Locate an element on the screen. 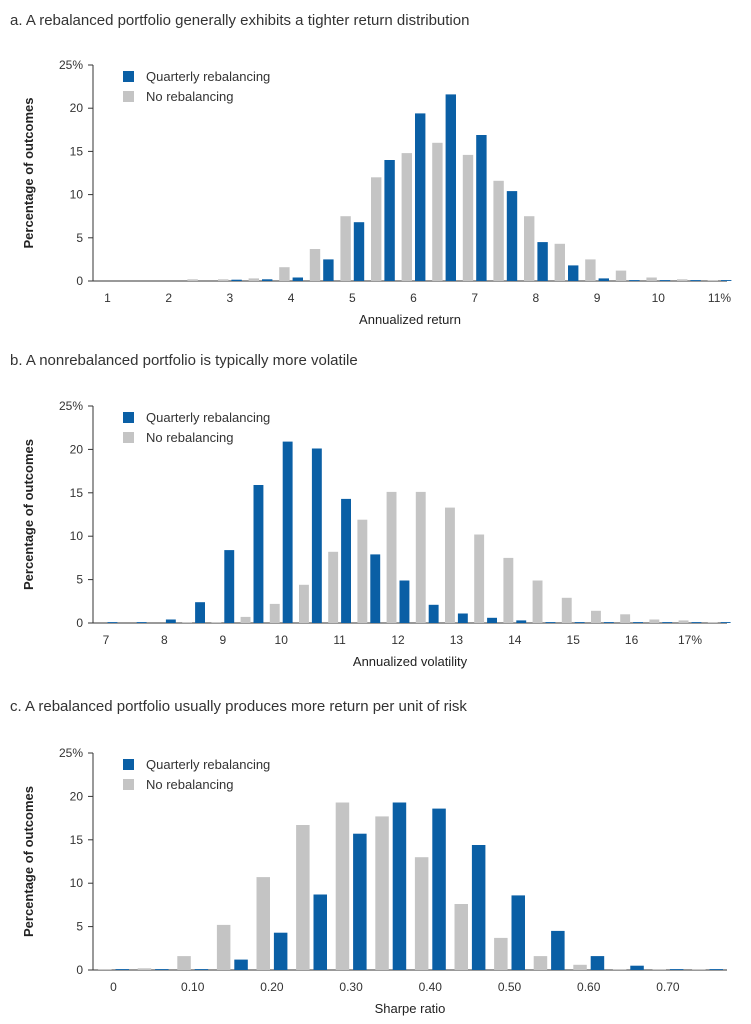 The width and height of the screenshot is (751, 1024). x-tick-label: 4 is located at coordinates (291, 298).